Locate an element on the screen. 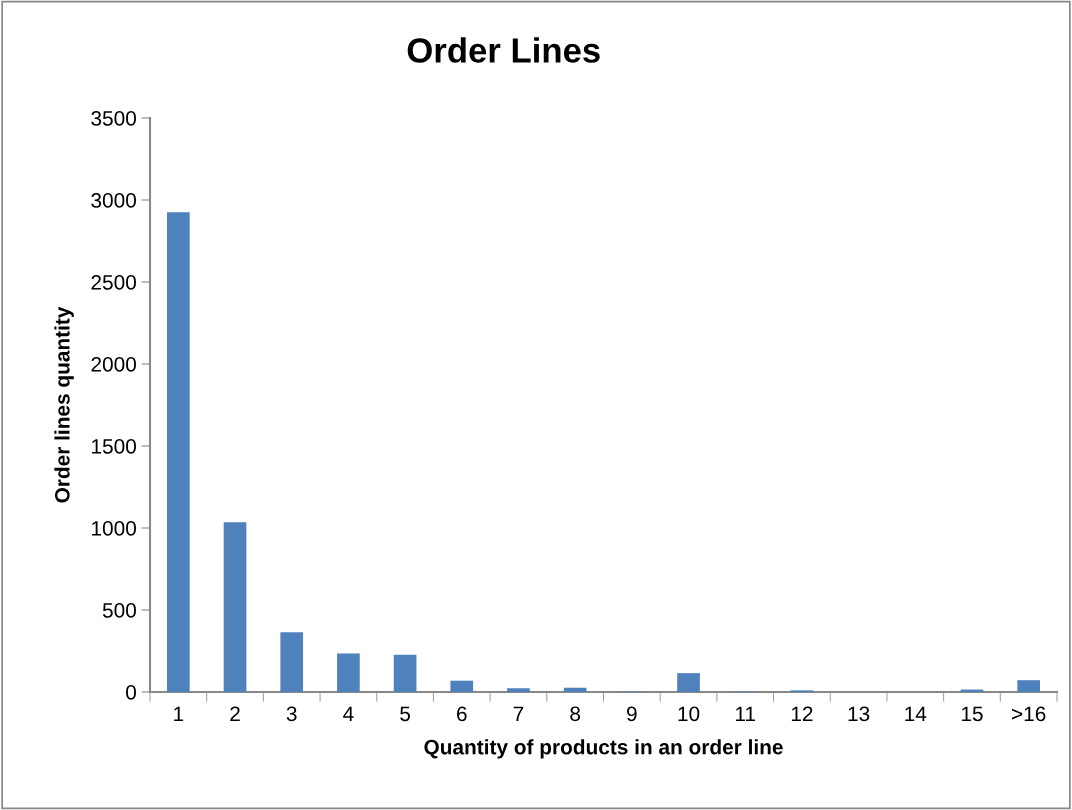  x-tick-label: 7 is located at coordinates (518, 713).